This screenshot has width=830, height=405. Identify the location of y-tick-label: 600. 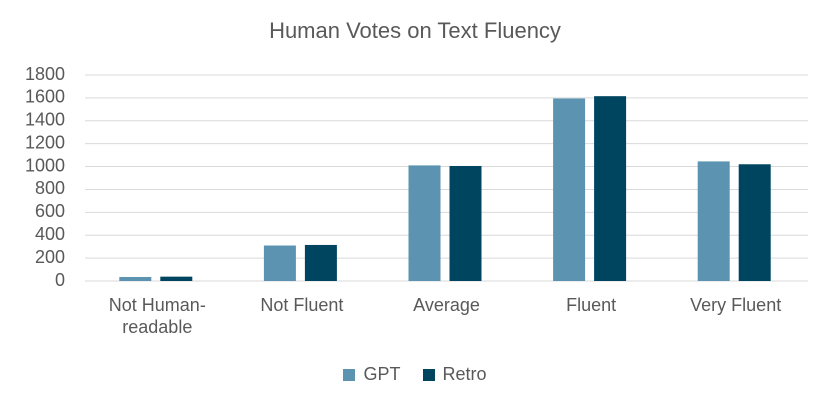
(50, 211).